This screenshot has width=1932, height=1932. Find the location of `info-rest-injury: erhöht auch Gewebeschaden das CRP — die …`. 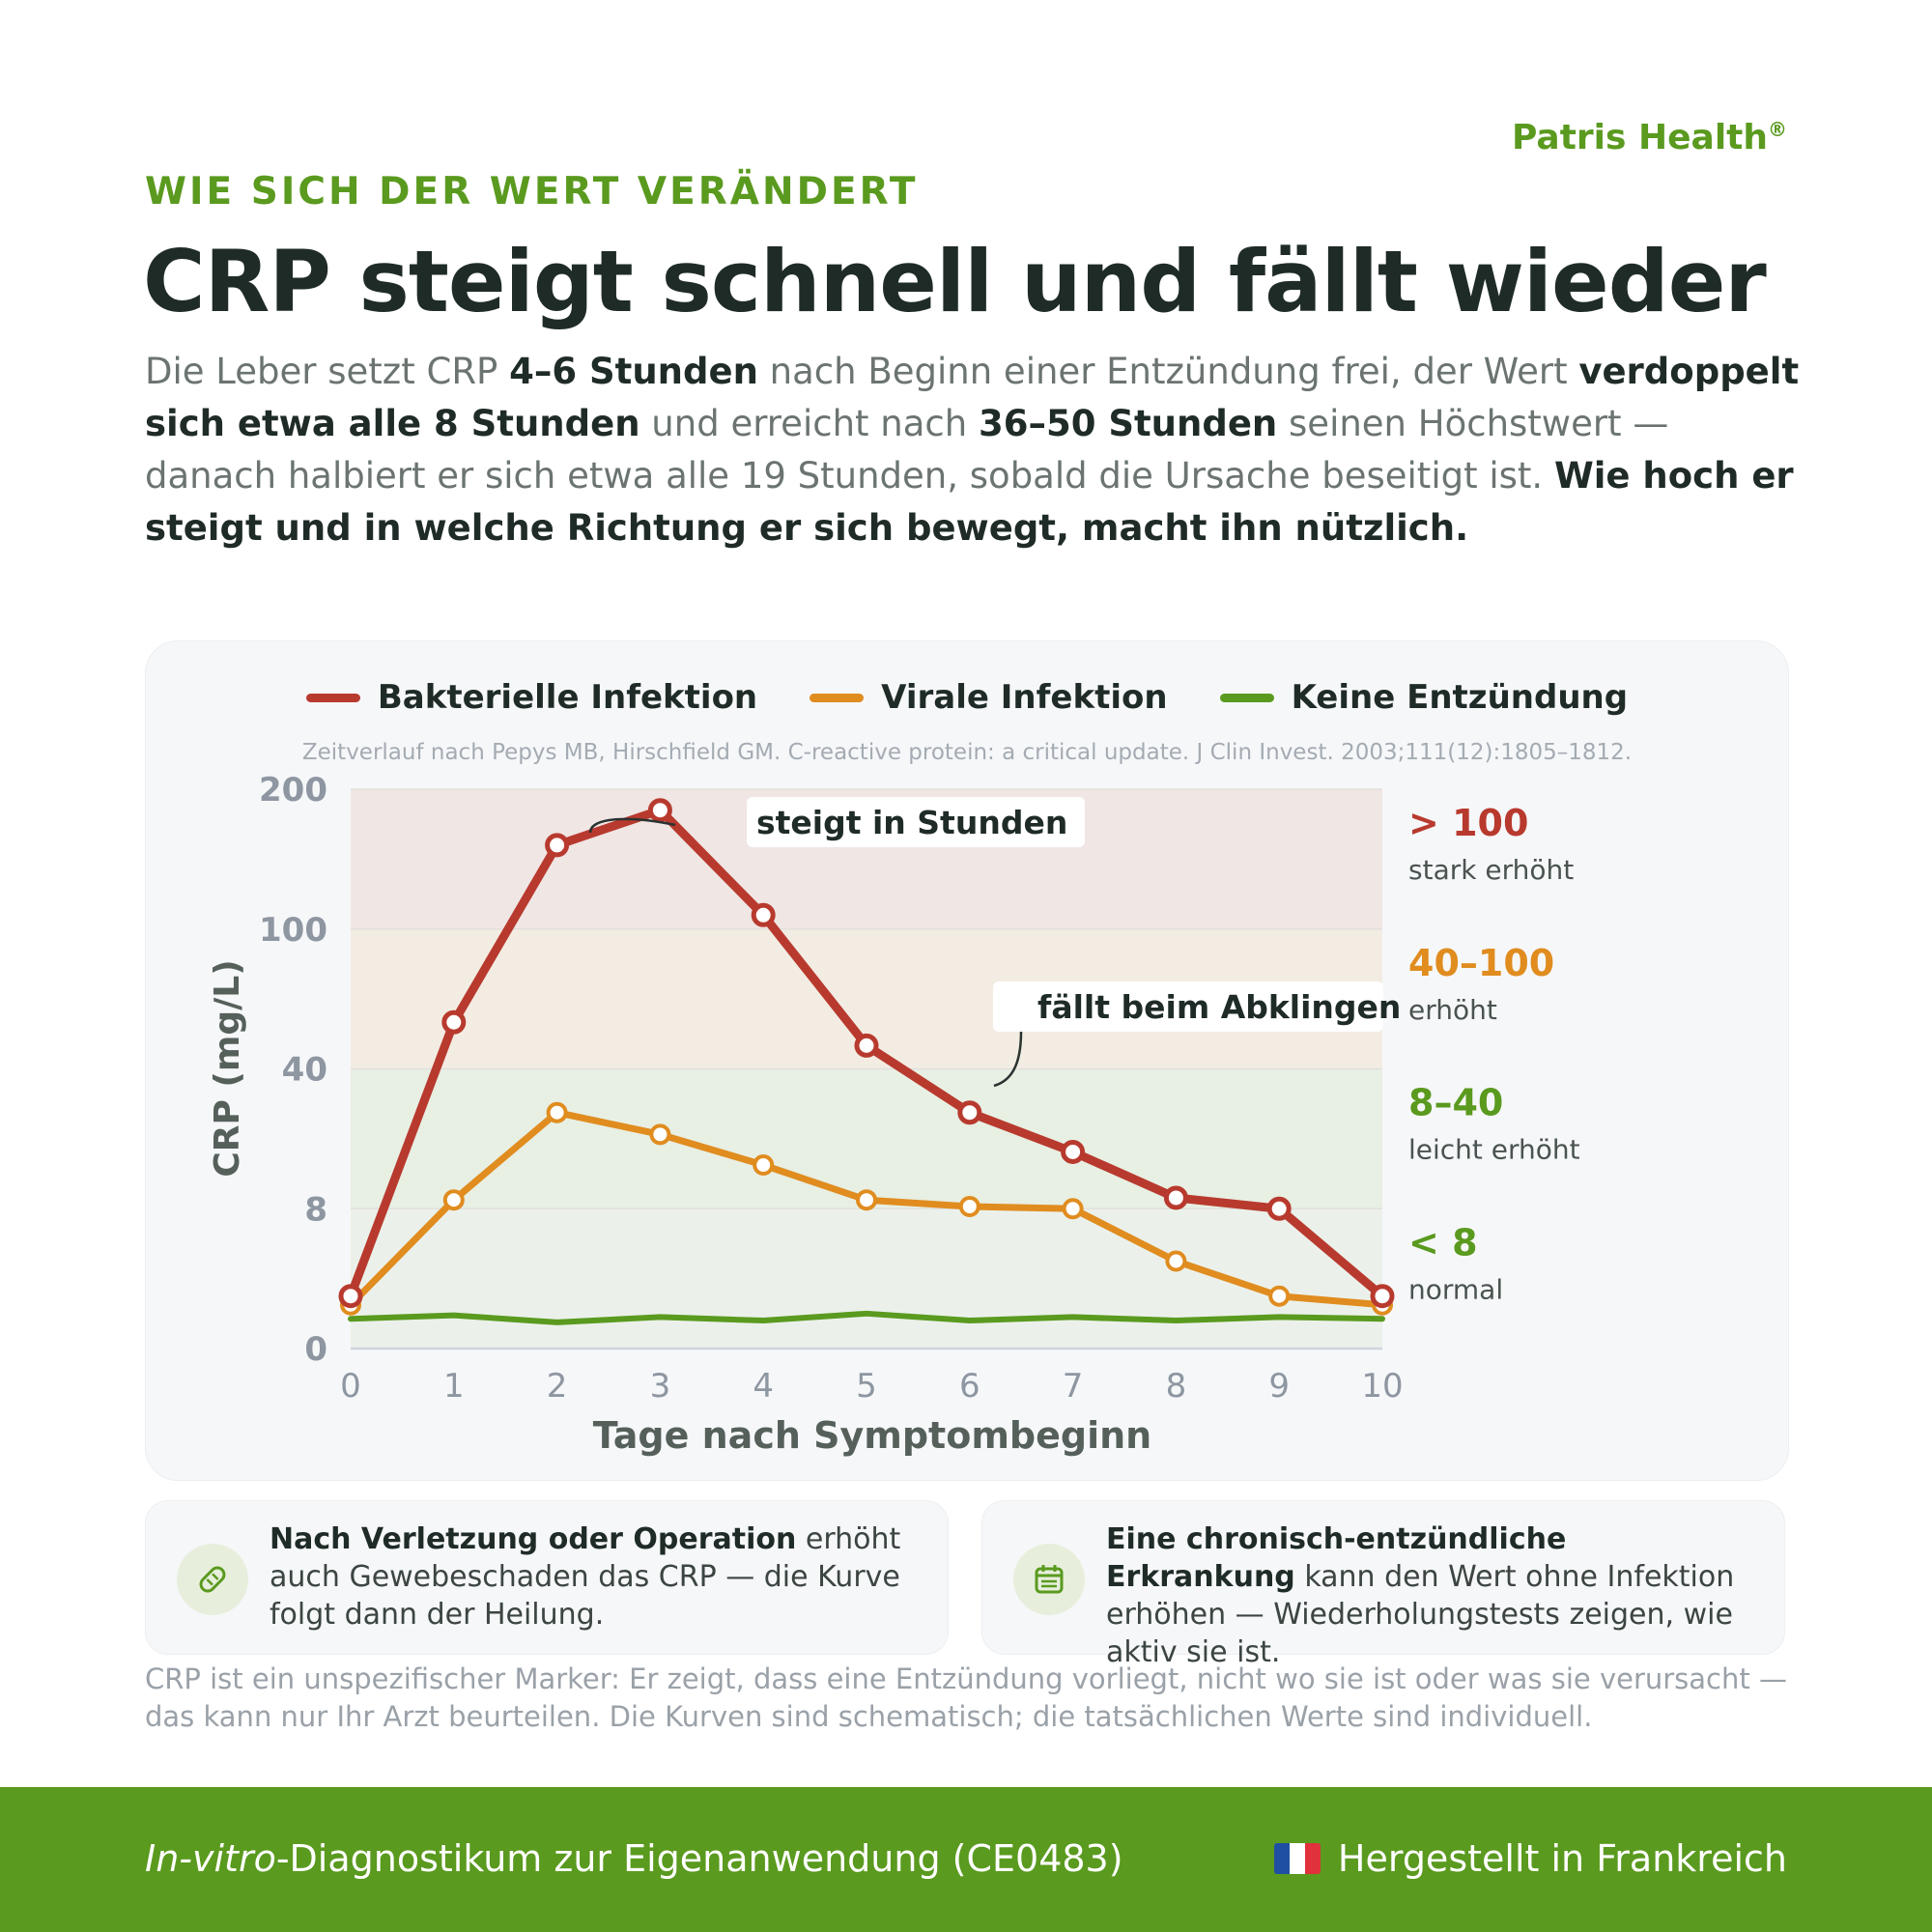

info-rest-injury: erhöht auch Gewebeschaden das CRP — die … is located at coordinates (585, 1577).